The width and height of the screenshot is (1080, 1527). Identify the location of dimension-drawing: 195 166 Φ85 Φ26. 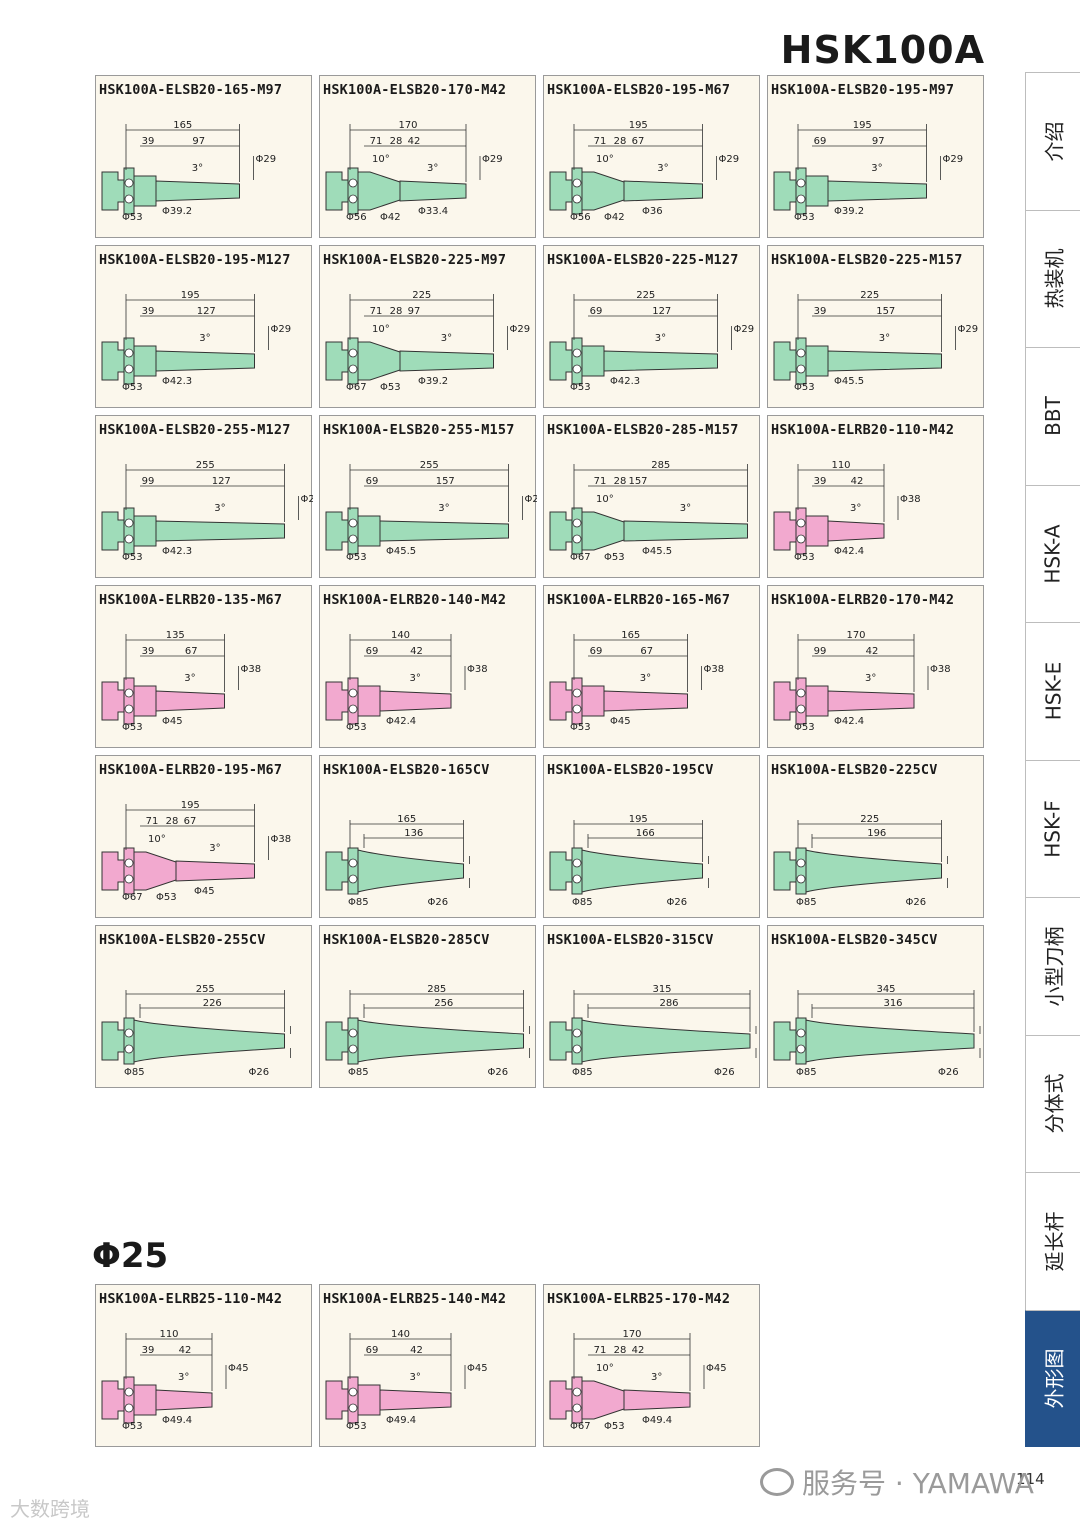
(629, 861).